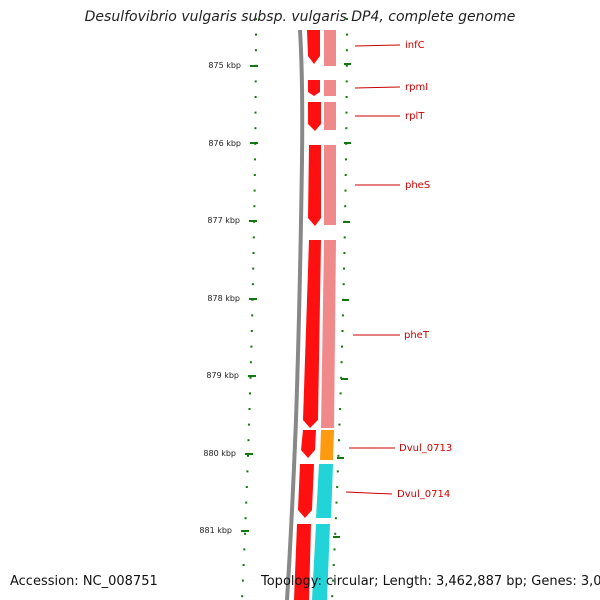 This screenshot has width=600, height=600. I want to click on tick-label: 877 kbp, so click(223, 220).